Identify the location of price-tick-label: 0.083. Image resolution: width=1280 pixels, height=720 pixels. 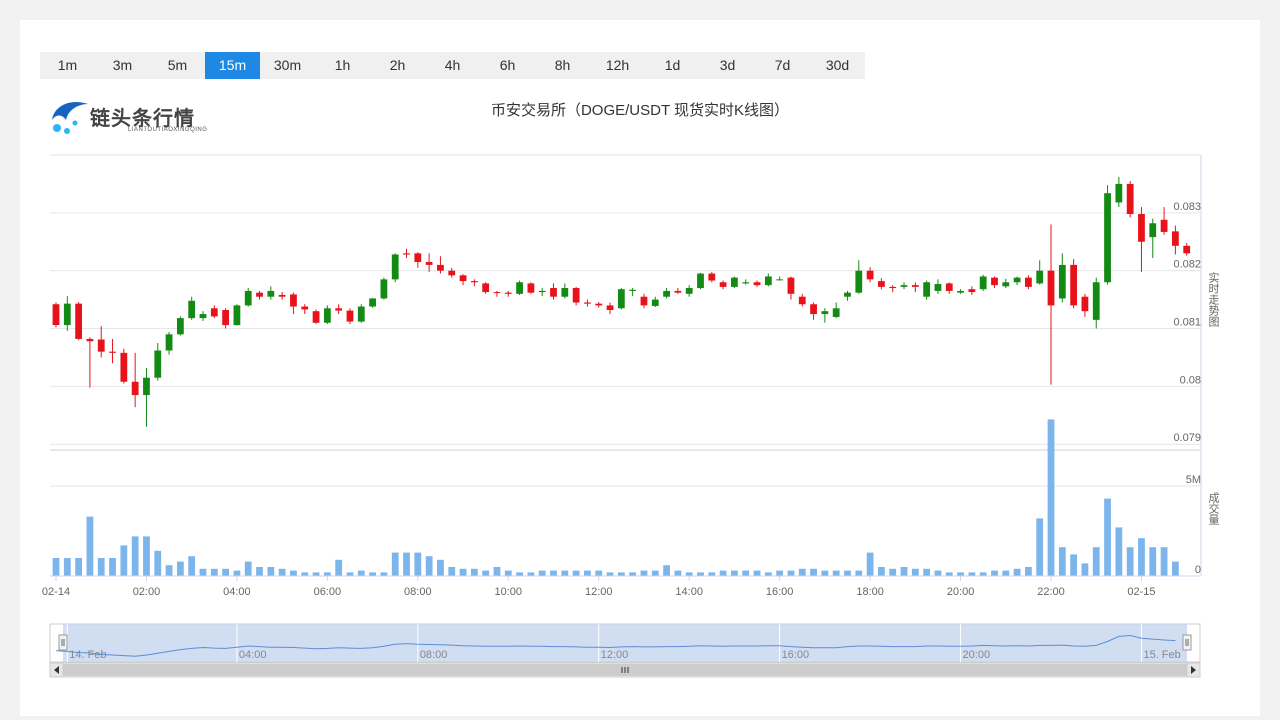
(1187, 207).